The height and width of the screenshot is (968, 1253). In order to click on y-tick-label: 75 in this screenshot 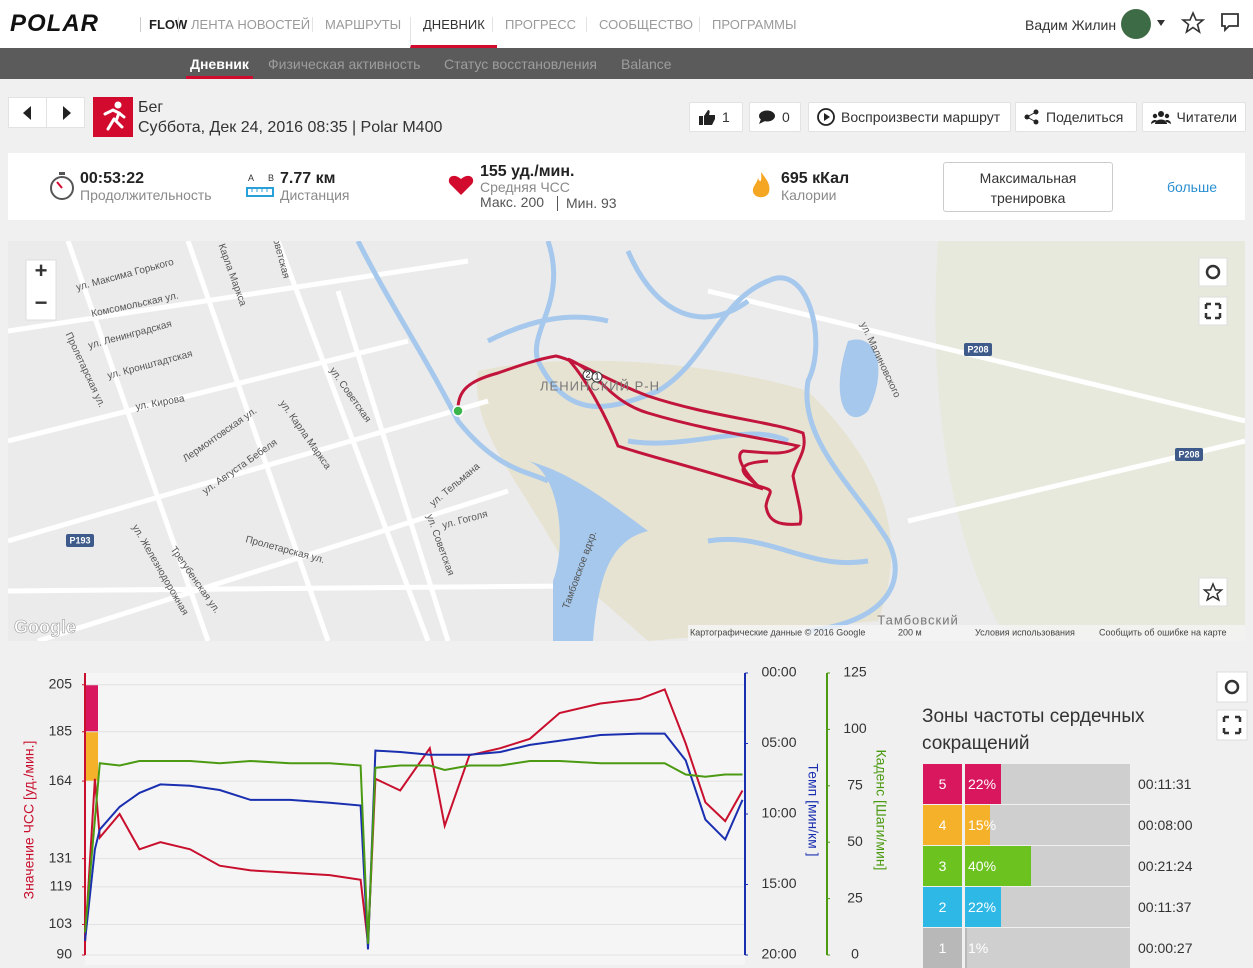, I will do `click(855, 785)`.